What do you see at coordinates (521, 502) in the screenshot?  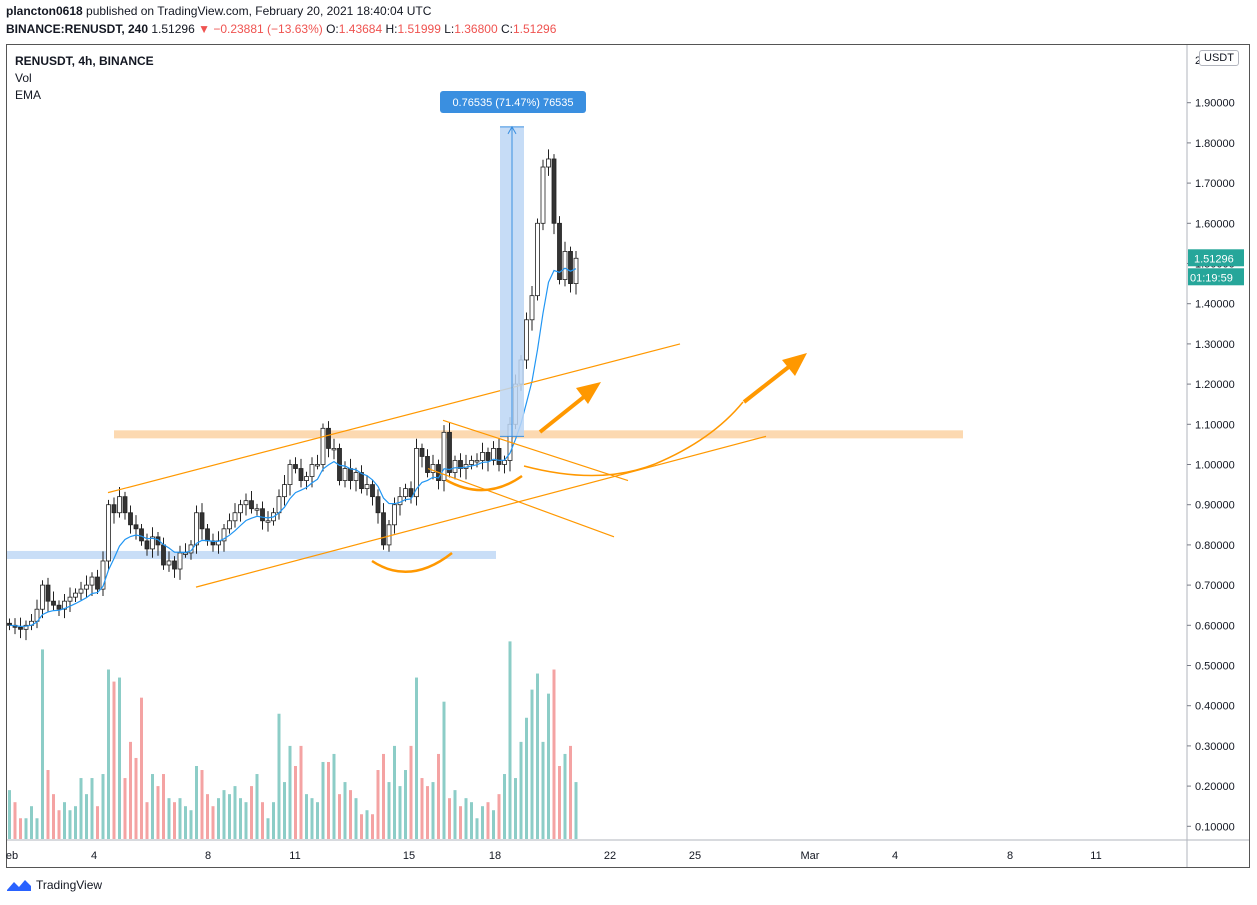 I see `wedge-lower-line` at bounding box center [521, 502].